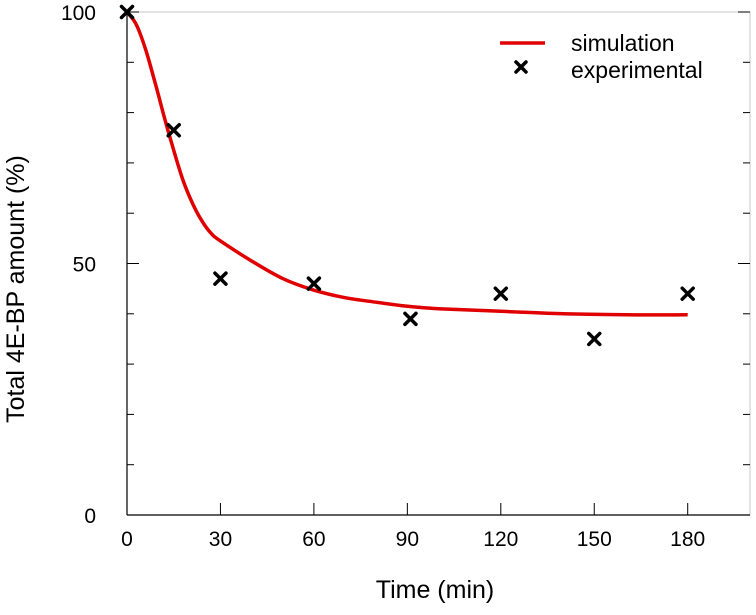 The width and height of the screenshot is (756, 615). Describe the element at coordinates (127, 539) in the screenshot. I see `x-tick-label: 0` at that location.